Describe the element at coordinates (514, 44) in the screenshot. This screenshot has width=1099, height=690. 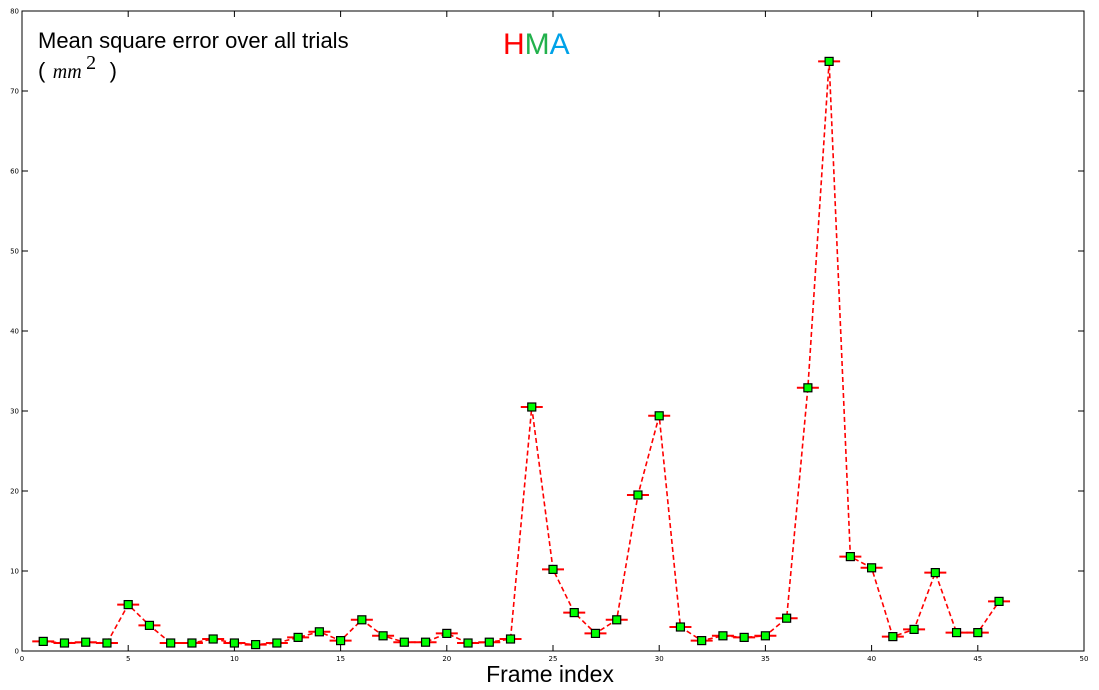
I see `chart-title-letter: H` at that location.